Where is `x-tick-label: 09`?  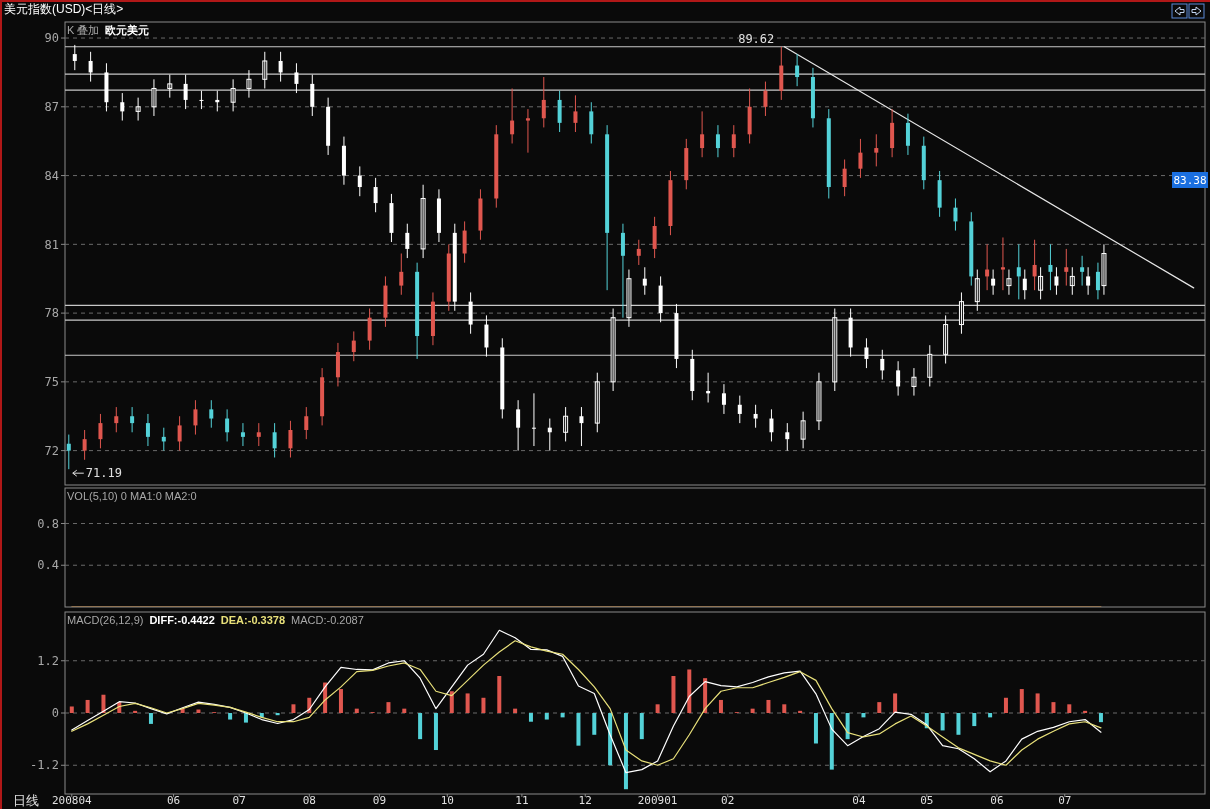
x-tick-label: 09 is located at coordinates (379, 800).